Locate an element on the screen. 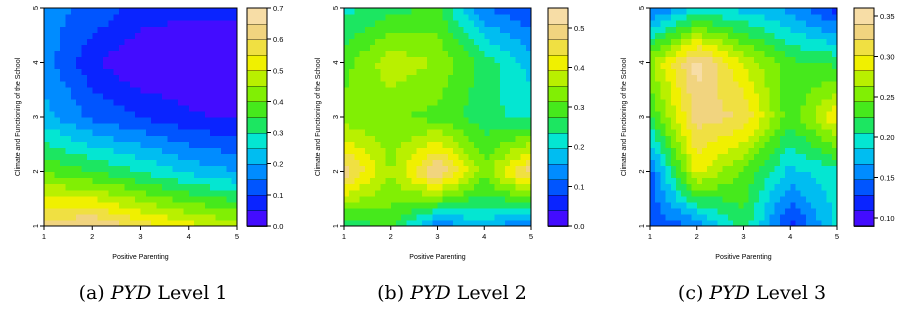 Image resolution: width=903 pixels, height=320 pixels. y-tick-label: 4 is located at coordinates (335, 62).